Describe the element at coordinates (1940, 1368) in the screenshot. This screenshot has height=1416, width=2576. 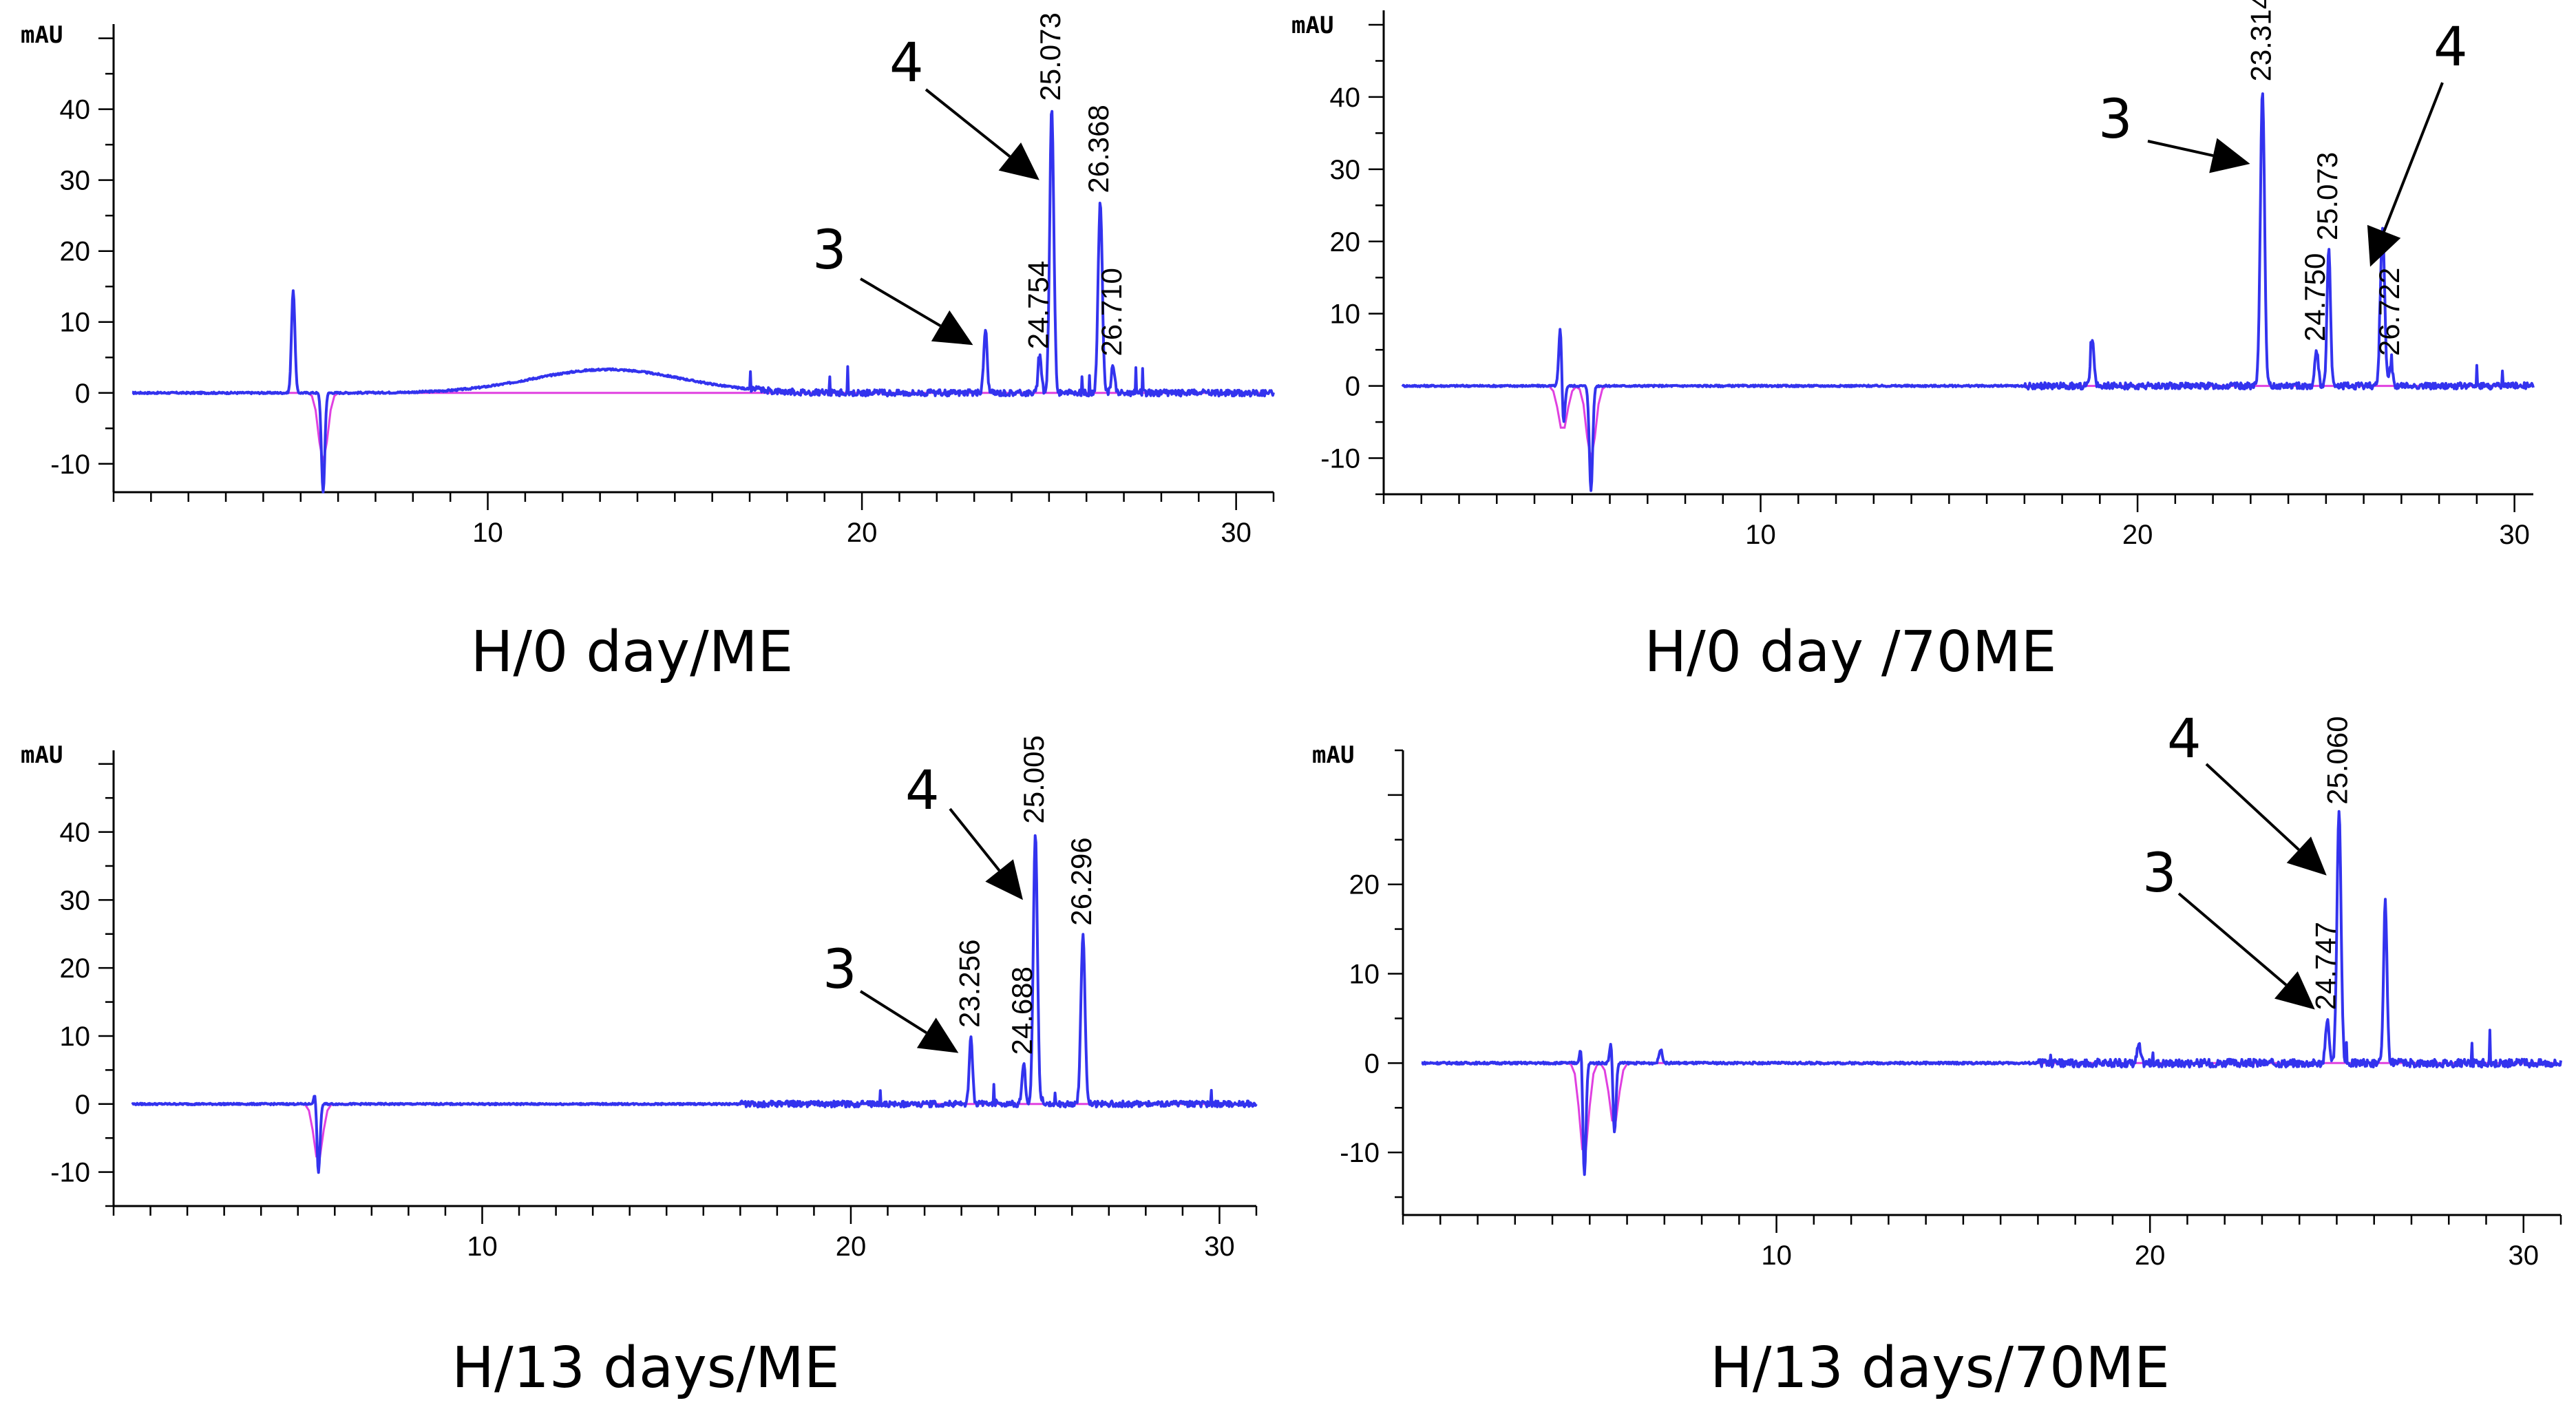
I see `panel-caption: H/13 days/70ME` at that location.